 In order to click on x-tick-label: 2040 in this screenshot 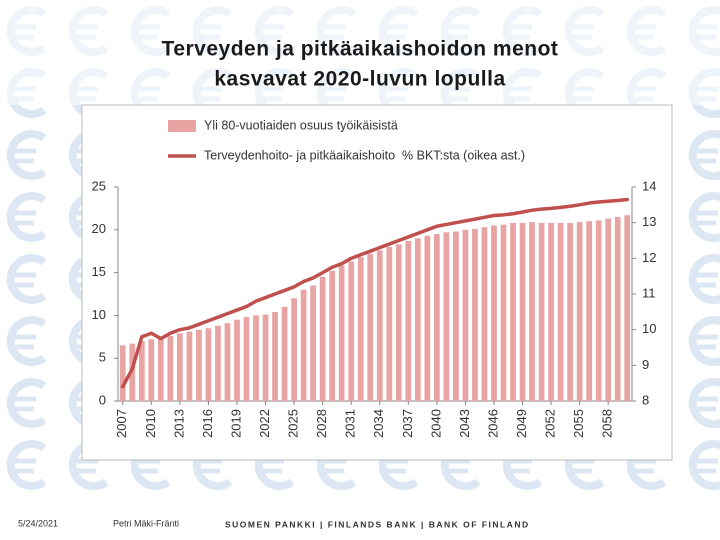, I will do `click(435, 423)`.